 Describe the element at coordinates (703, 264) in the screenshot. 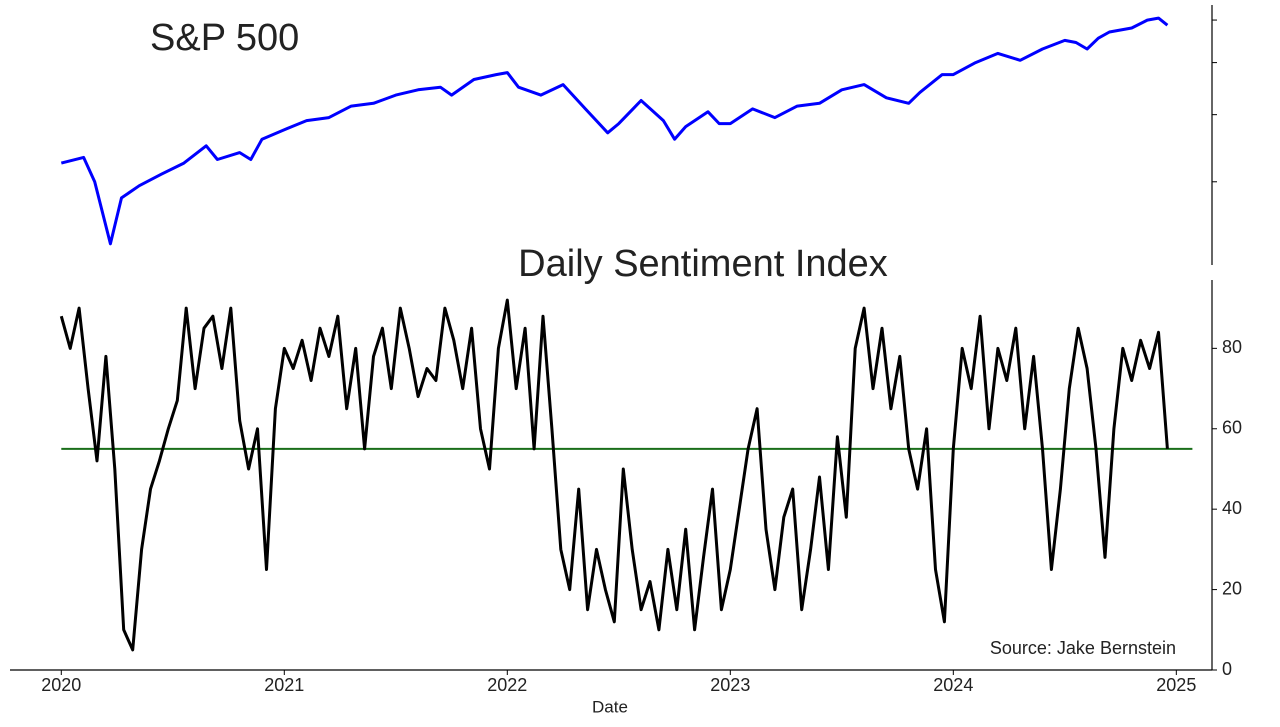

I see `chart-title: Daily Sentiment Index` at that location.